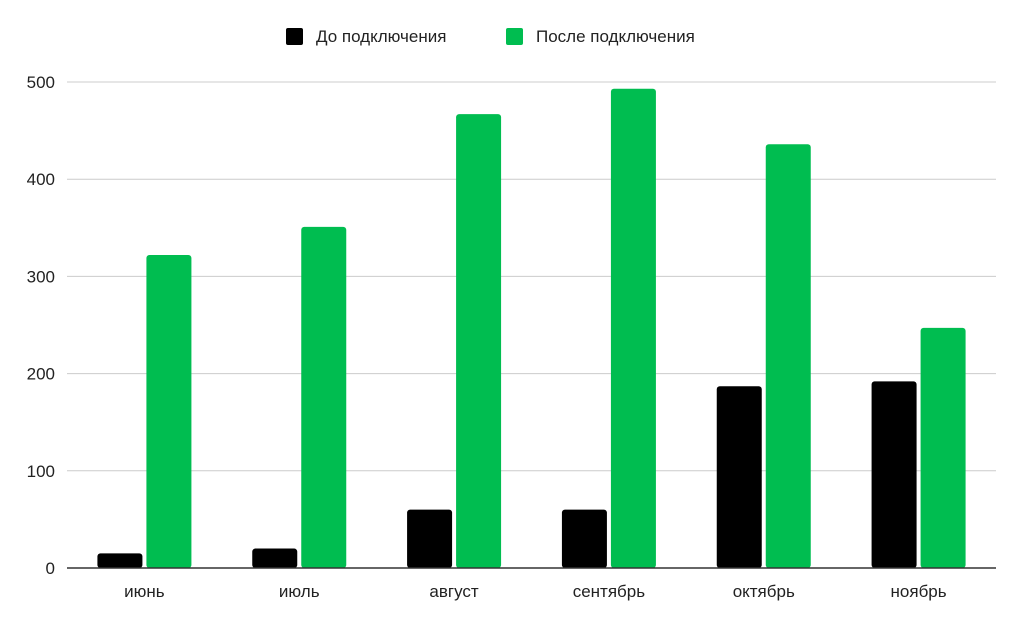 This screenshot has height=628, width=1026. I want to click on legend-label: До подключения, so click(381, 36).